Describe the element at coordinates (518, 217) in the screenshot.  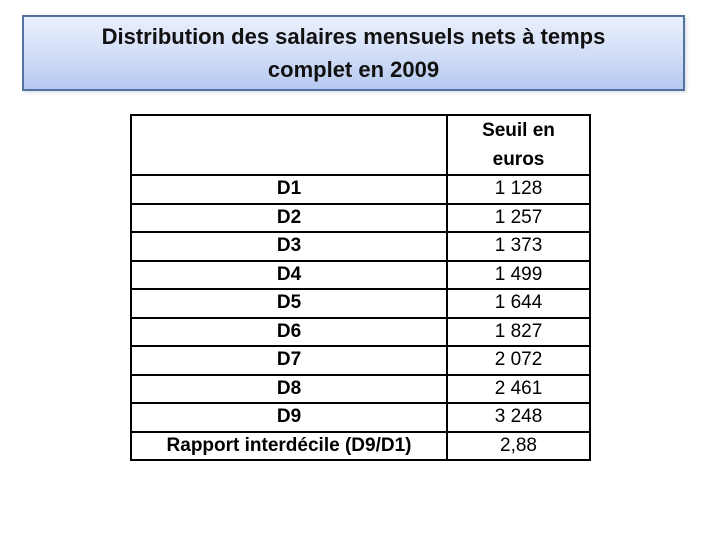
I see `threshold-value: 1 257` at that location.